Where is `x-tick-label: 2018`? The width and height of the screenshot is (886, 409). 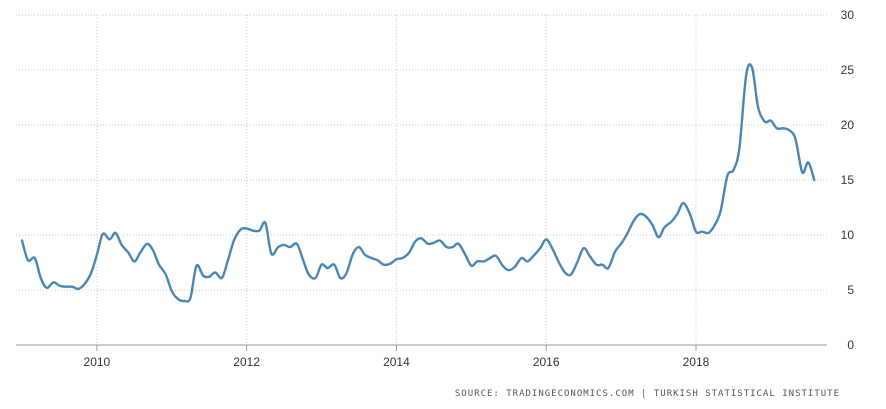 x-tick-label: 2018 is located at coordinates (696, 362).